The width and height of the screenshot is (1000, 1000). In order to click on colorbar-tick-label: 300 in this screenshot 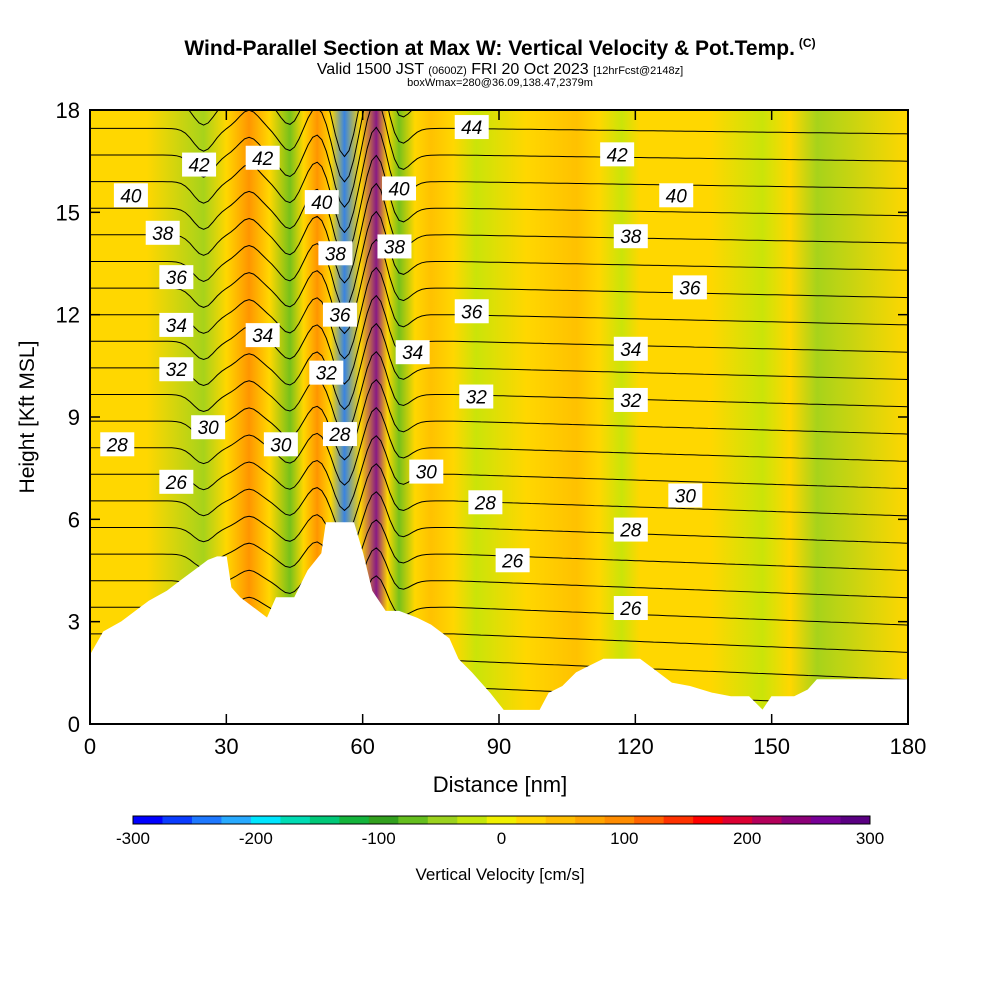, I will do `click(870, 838)`.